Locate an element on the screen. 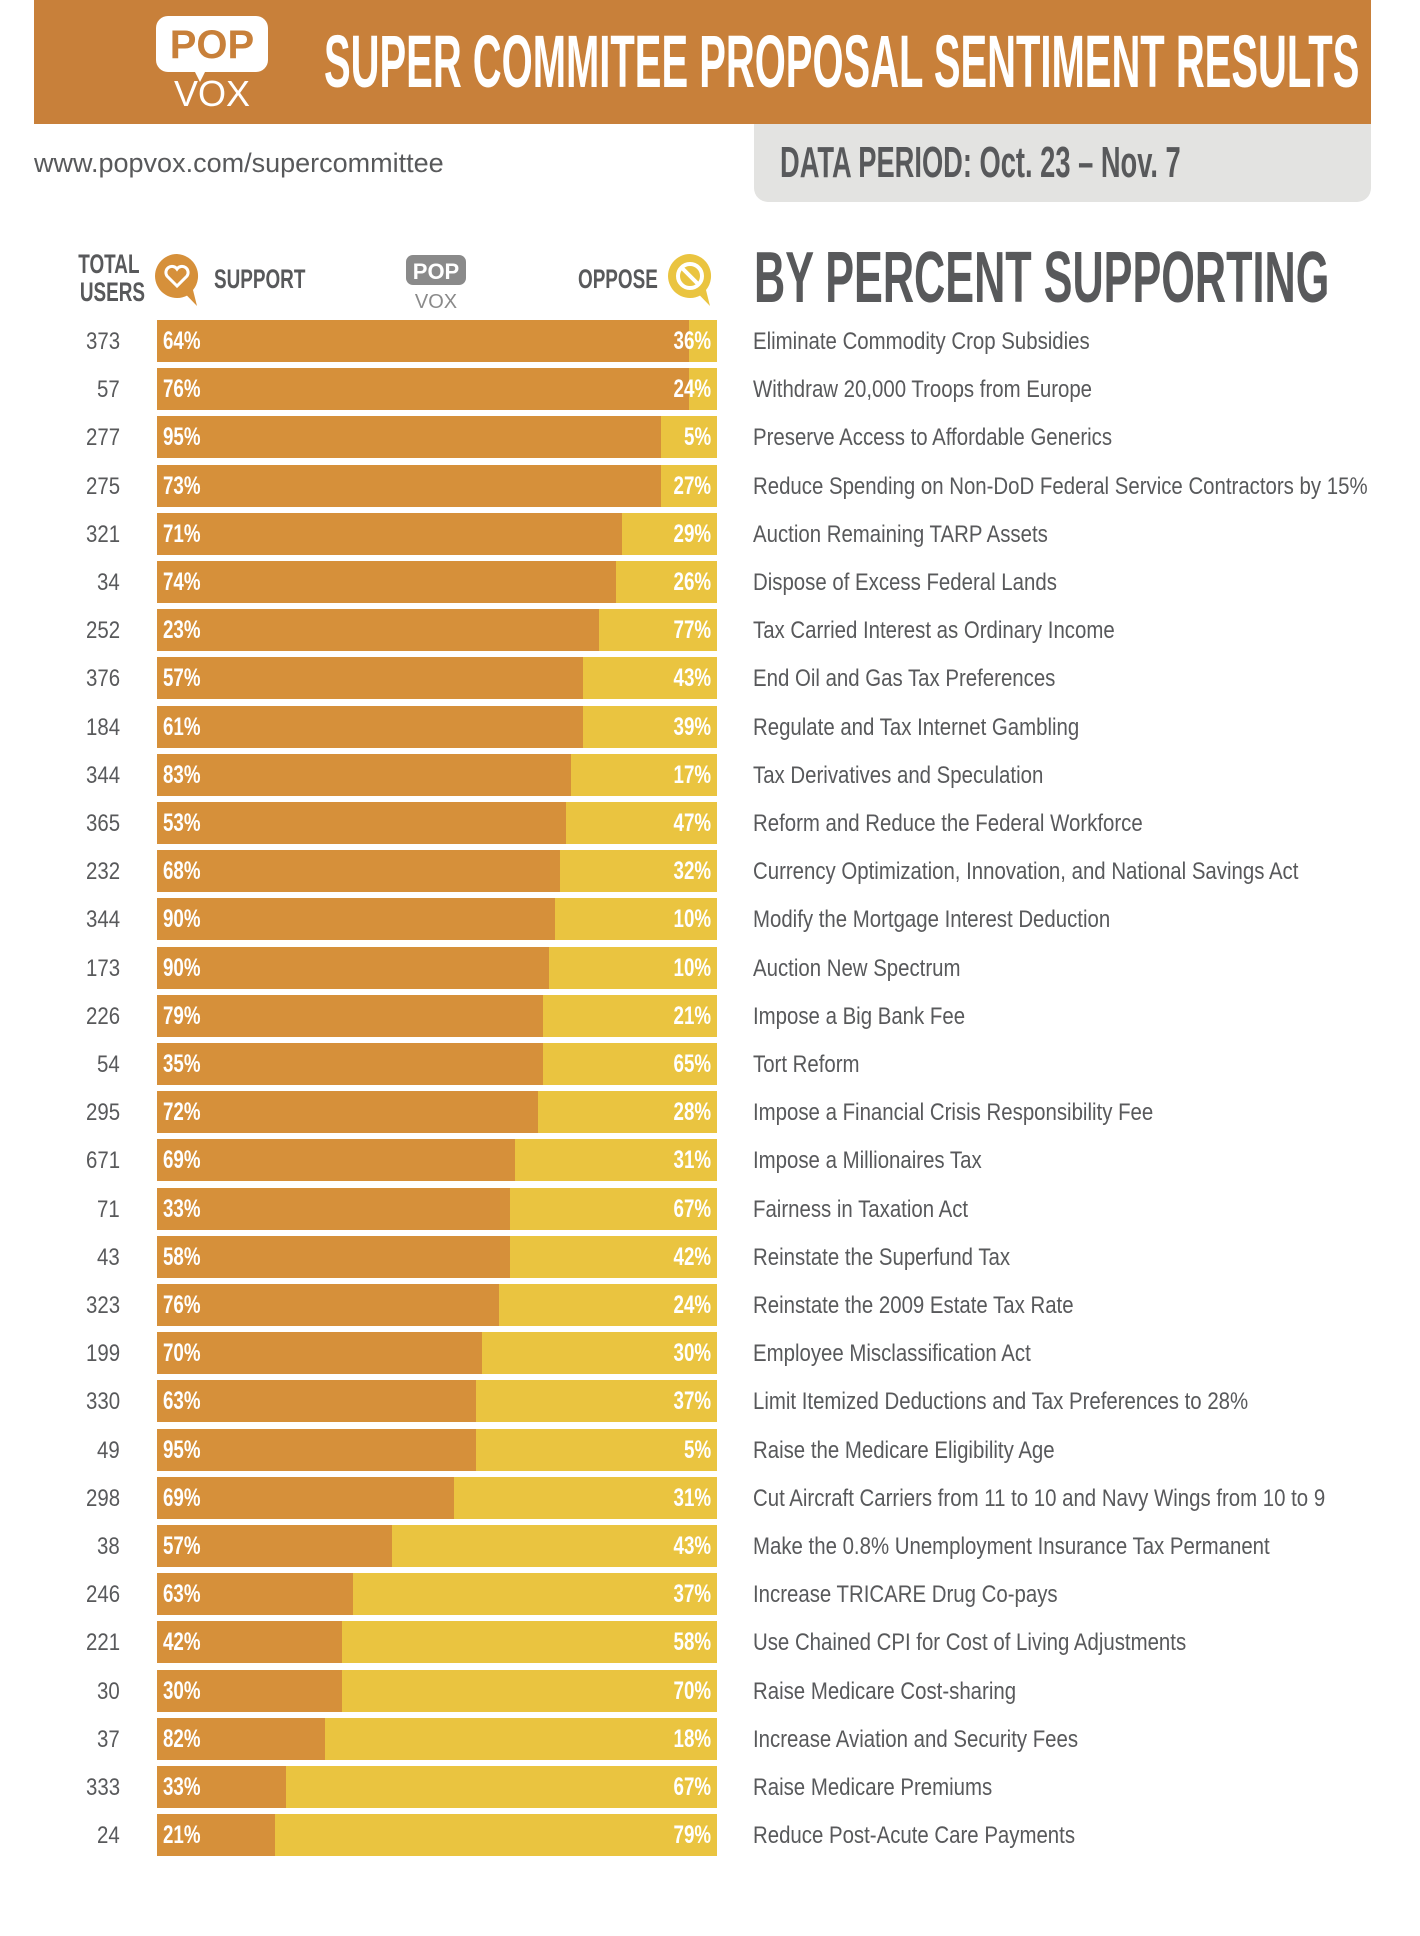 The width and height of the screenshot is (1420, 1936). oppose-no-icon is located at coordinates (690, 280).